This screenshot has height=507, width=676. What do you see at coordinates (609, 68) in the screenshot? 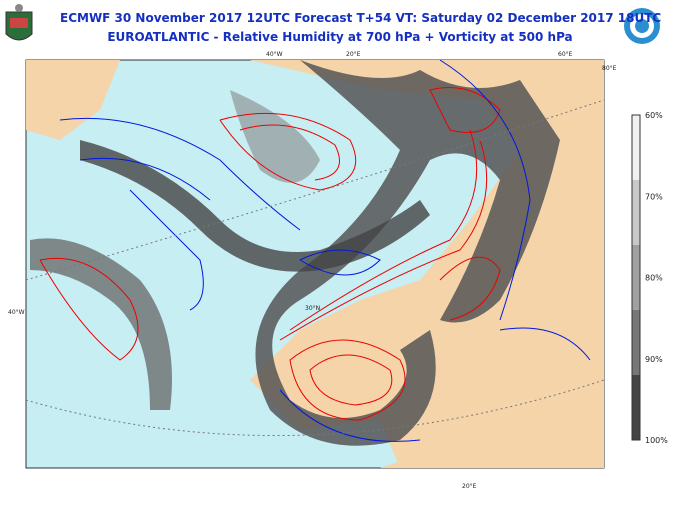
I see `map-label: 80°E` at bounding box center [609, 68].